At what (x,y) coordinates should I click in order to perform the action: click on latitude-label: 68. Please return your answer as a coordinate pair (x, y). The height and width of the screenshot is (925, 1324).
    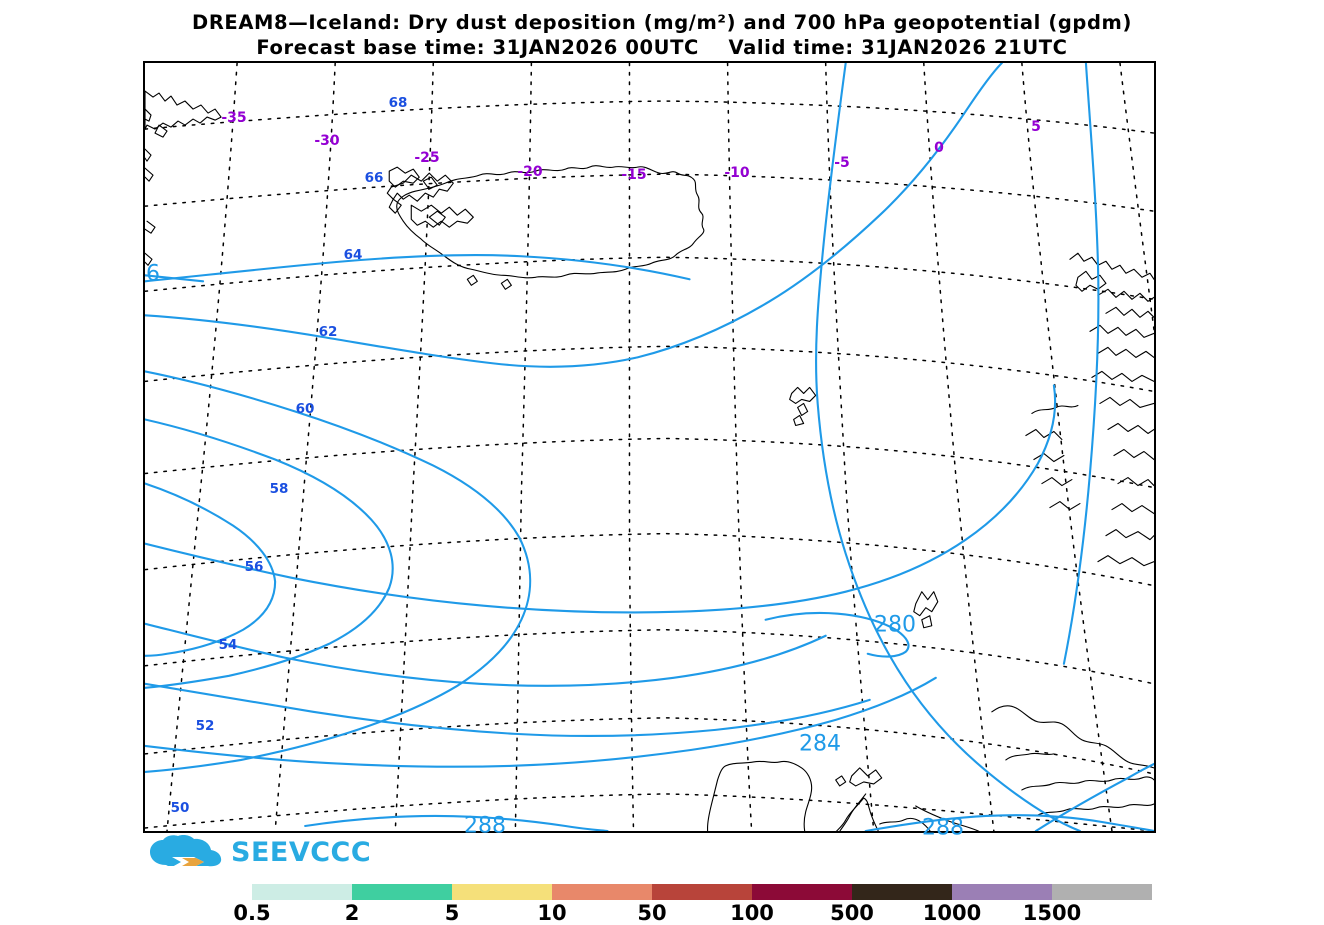
    Looking at the image, I should click on (398, 103).